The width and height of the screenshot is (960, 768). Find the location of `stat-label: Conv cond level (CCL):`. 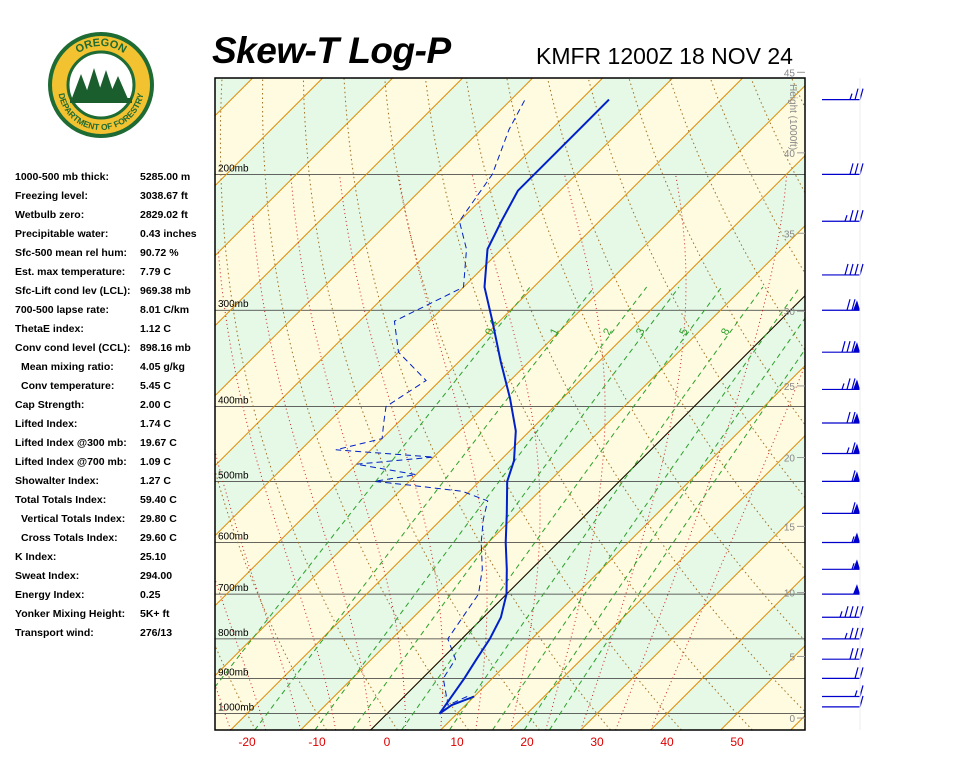

stat-label: Conv cond level (CCL): is located at coordinates (73, 348).